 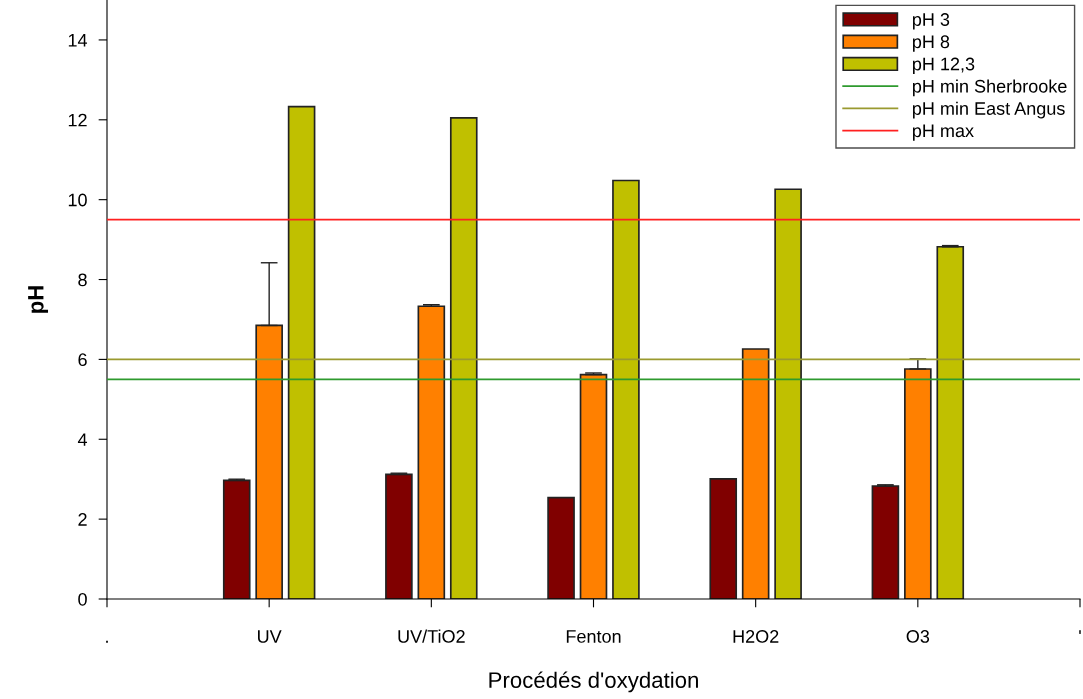 I want to click on y-tick-label: 6, so click(x=82, y=360).